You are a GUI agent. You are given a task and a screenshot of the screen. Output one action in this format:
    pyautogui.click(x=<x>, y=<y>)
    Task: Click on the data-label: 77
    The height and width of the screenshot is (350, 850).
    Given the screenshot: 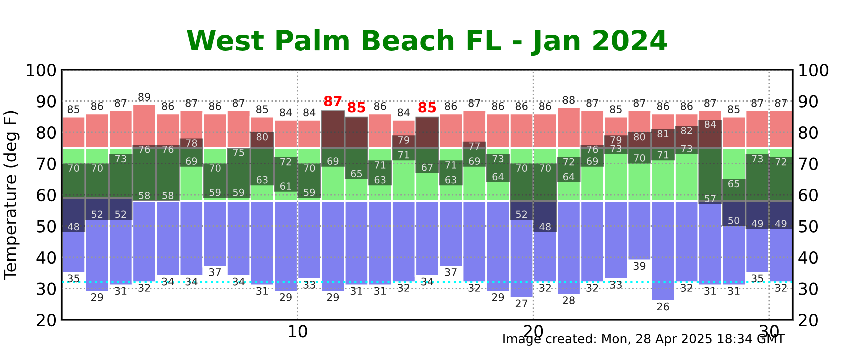 What is the action you would take?
    pyautogui.click(x=474, y=146)
    